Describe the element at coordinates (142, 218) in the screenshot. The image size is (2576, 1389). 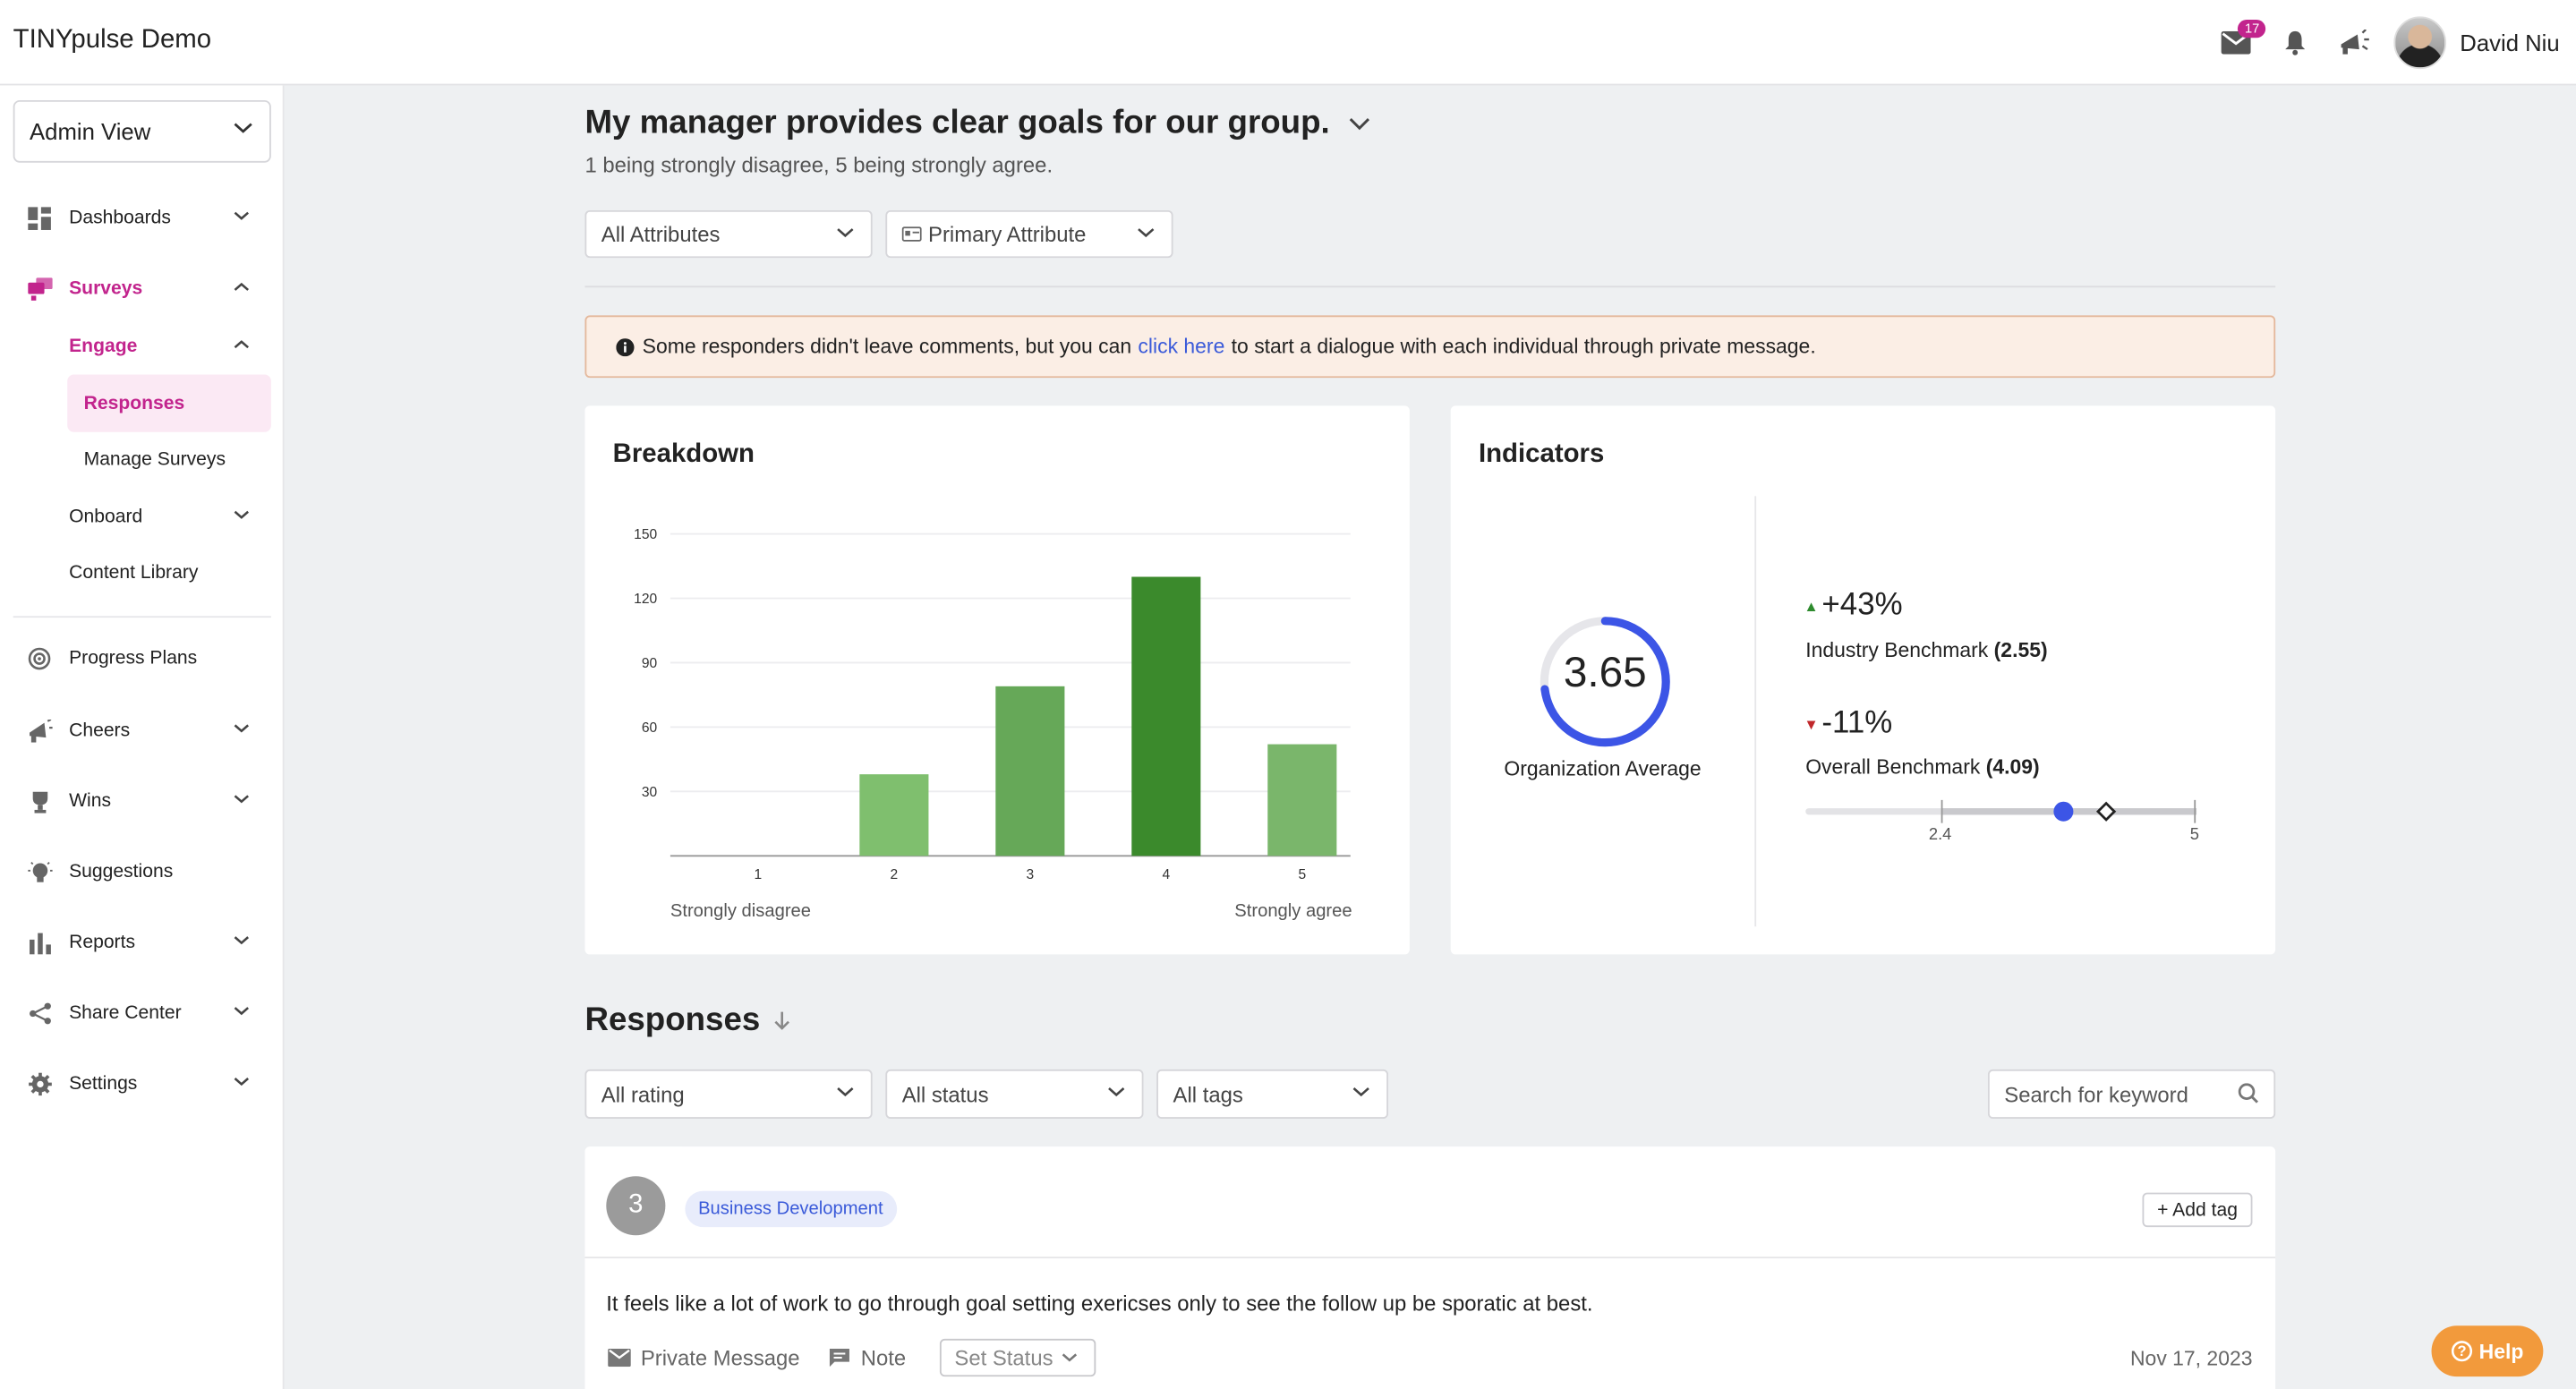
I see `sidebar-item-dashboards: Dashboards` at that location.